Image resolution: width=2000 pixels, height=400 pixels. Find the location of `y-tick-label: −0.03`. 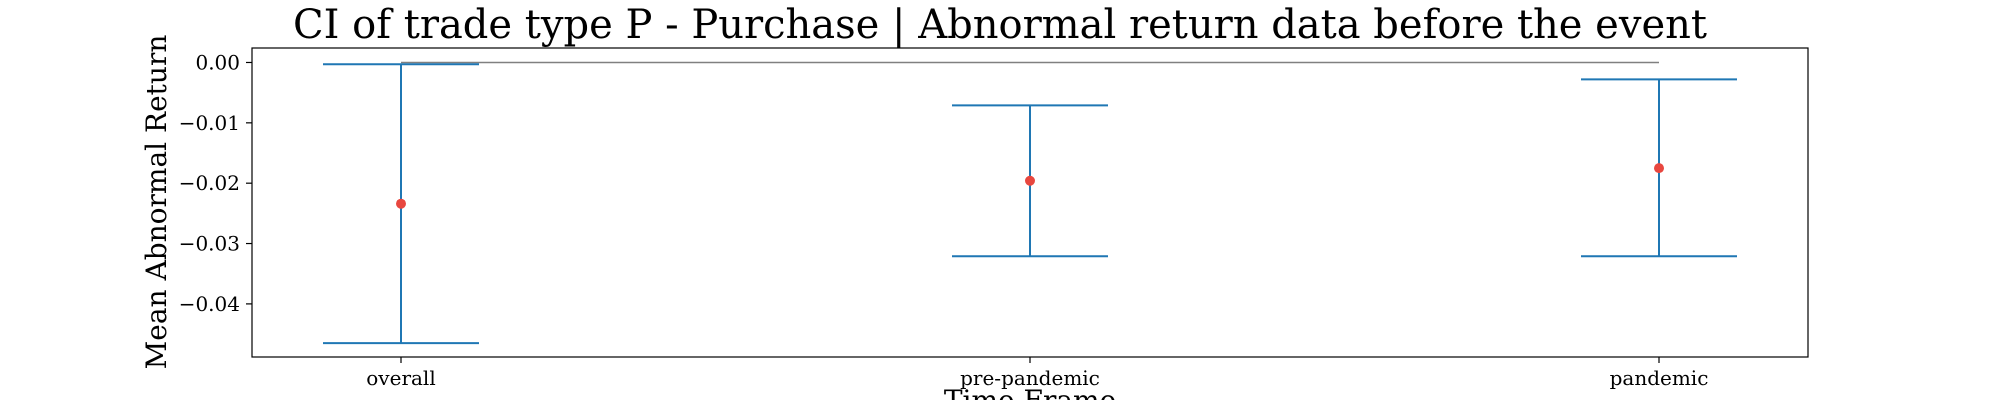

y-tick-label: −0.03 is located at coordinates (209, 244).